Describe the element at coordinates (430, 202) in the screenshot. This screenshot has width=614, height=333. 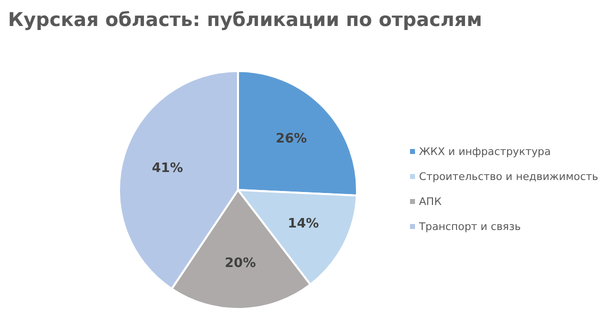
I see `legend-label: АПК` at that location.